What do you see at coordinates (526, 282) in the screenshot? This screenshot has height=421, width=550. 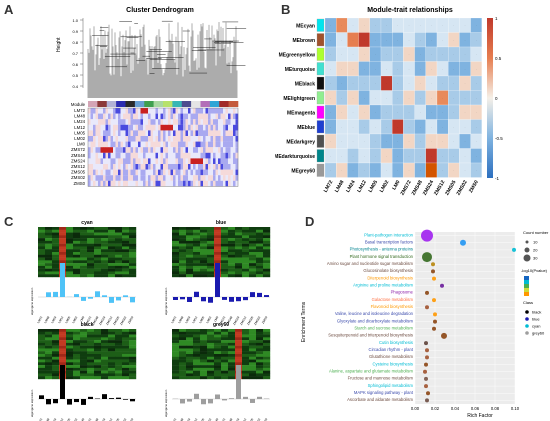 I see `legend-p-swatch` at bounding box center [526, 282].